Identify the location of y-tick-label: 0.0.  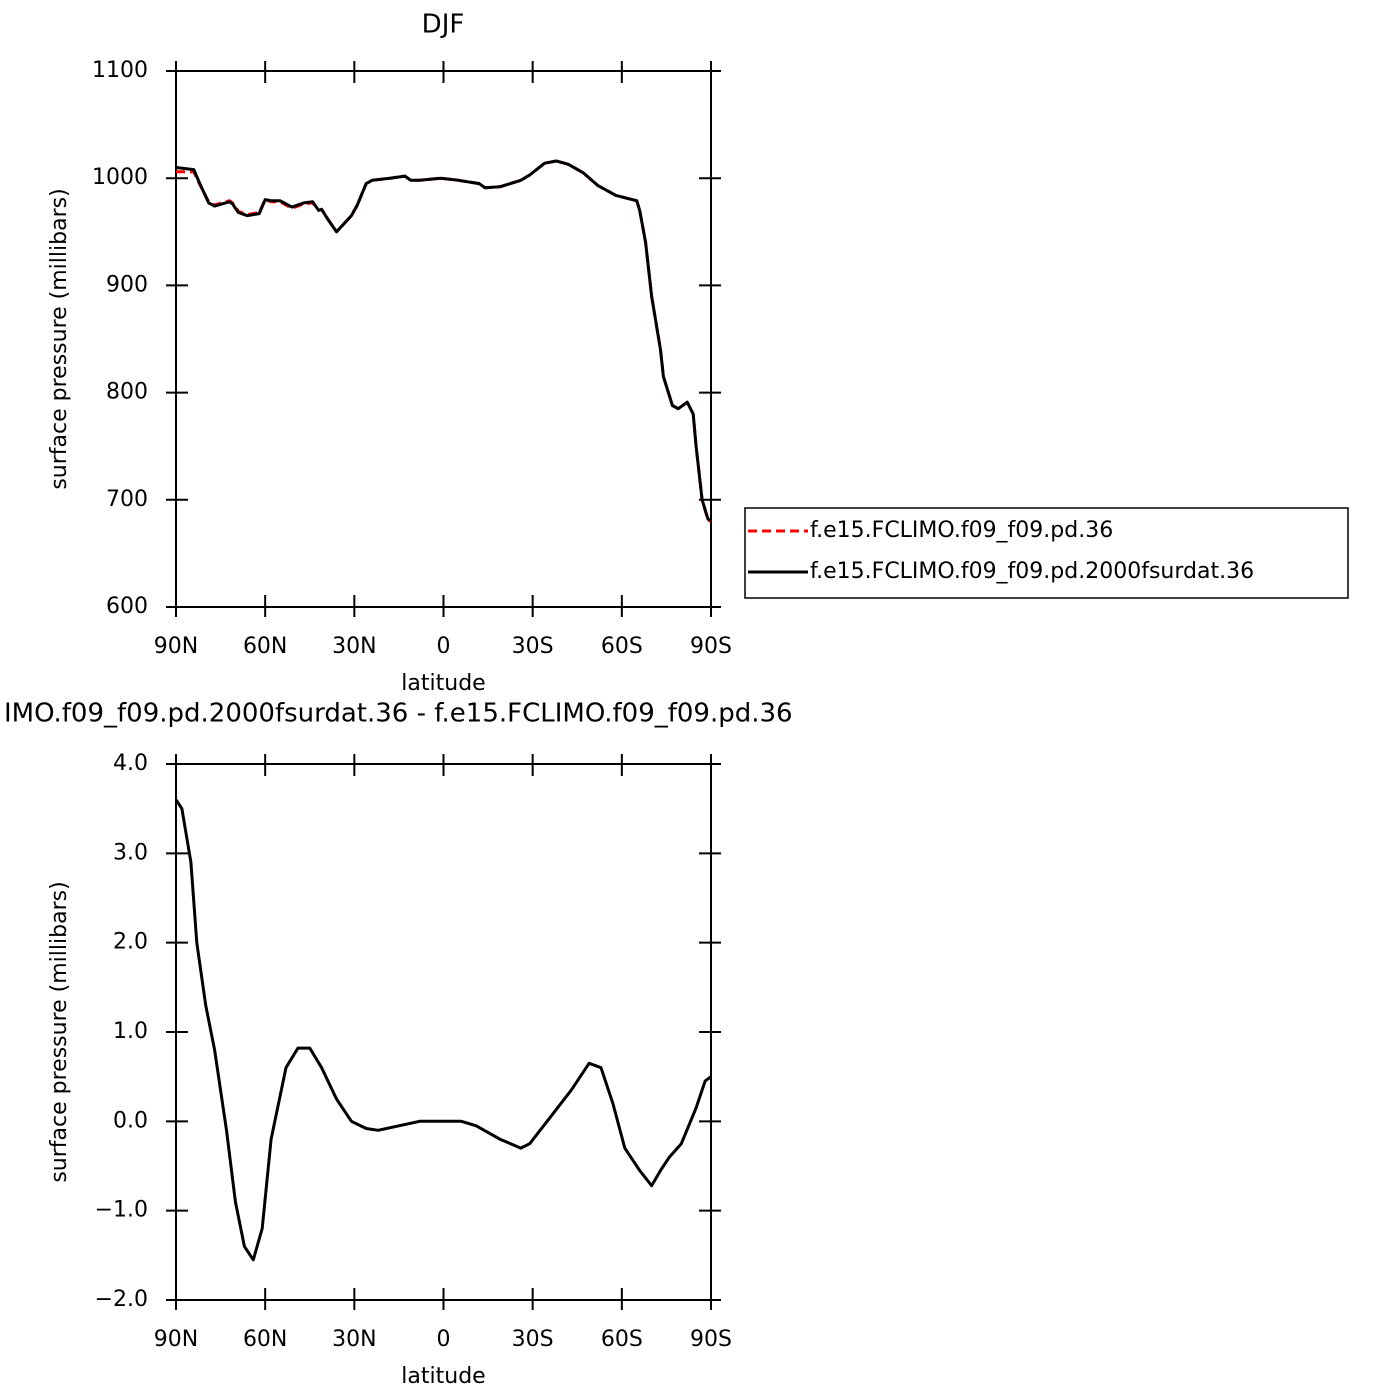
(130, 1120).